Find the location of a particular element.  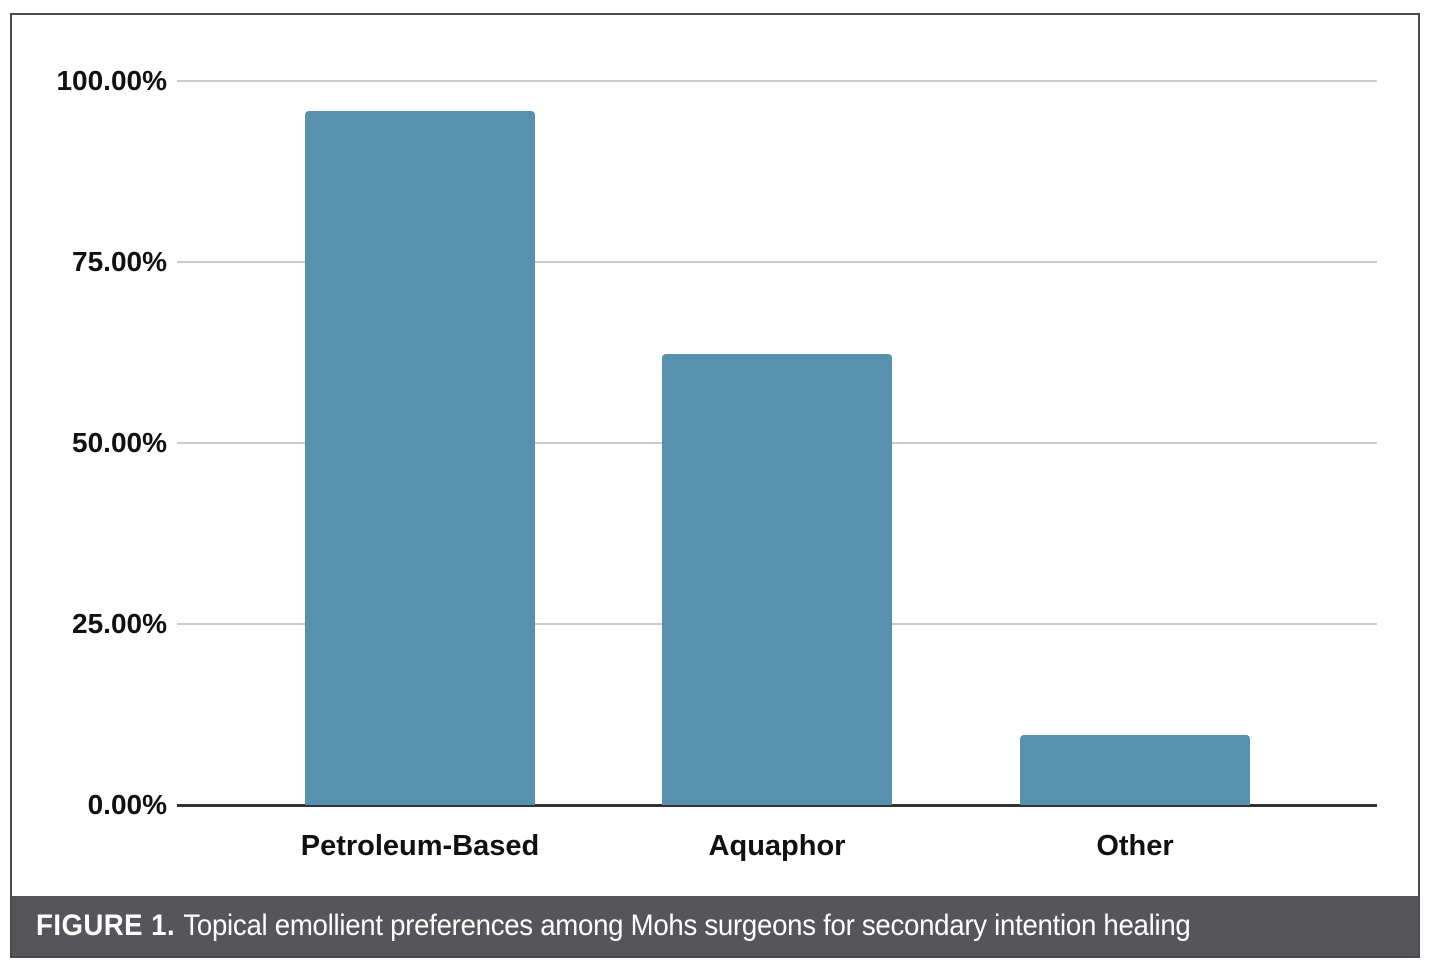

y-tick-label-100: 100.00% is located at coordinates (111, 80).